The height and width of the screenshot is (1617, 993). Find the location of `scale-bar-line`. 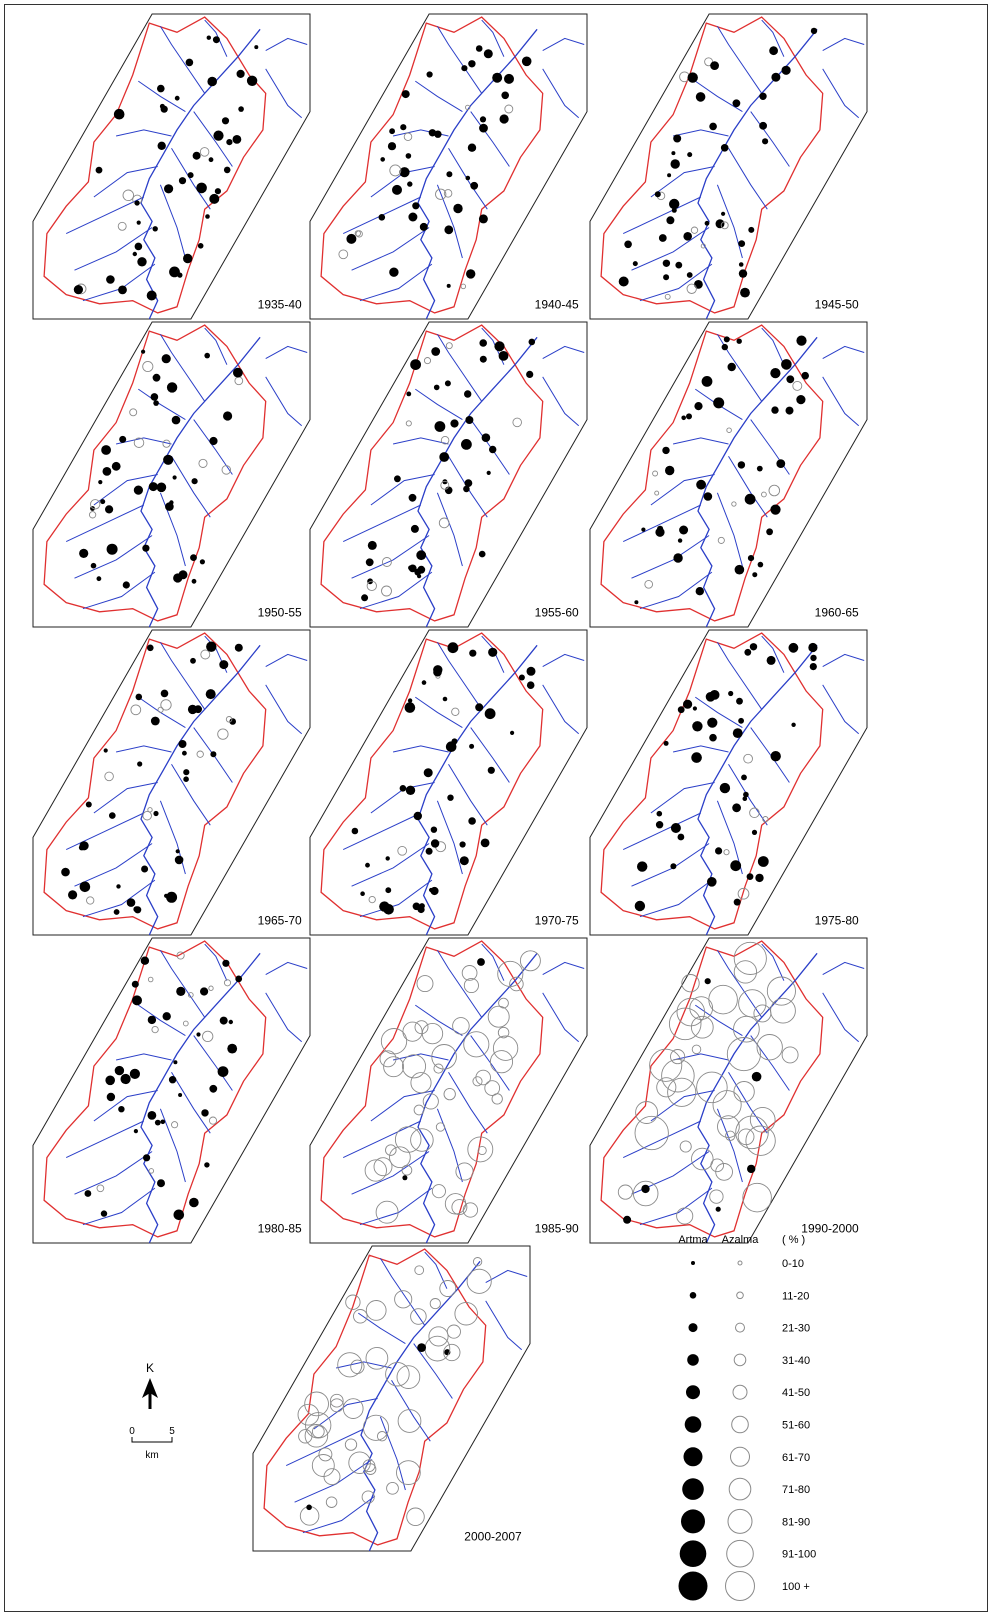

scale-bar-line is located at coordinates (152, 1440).